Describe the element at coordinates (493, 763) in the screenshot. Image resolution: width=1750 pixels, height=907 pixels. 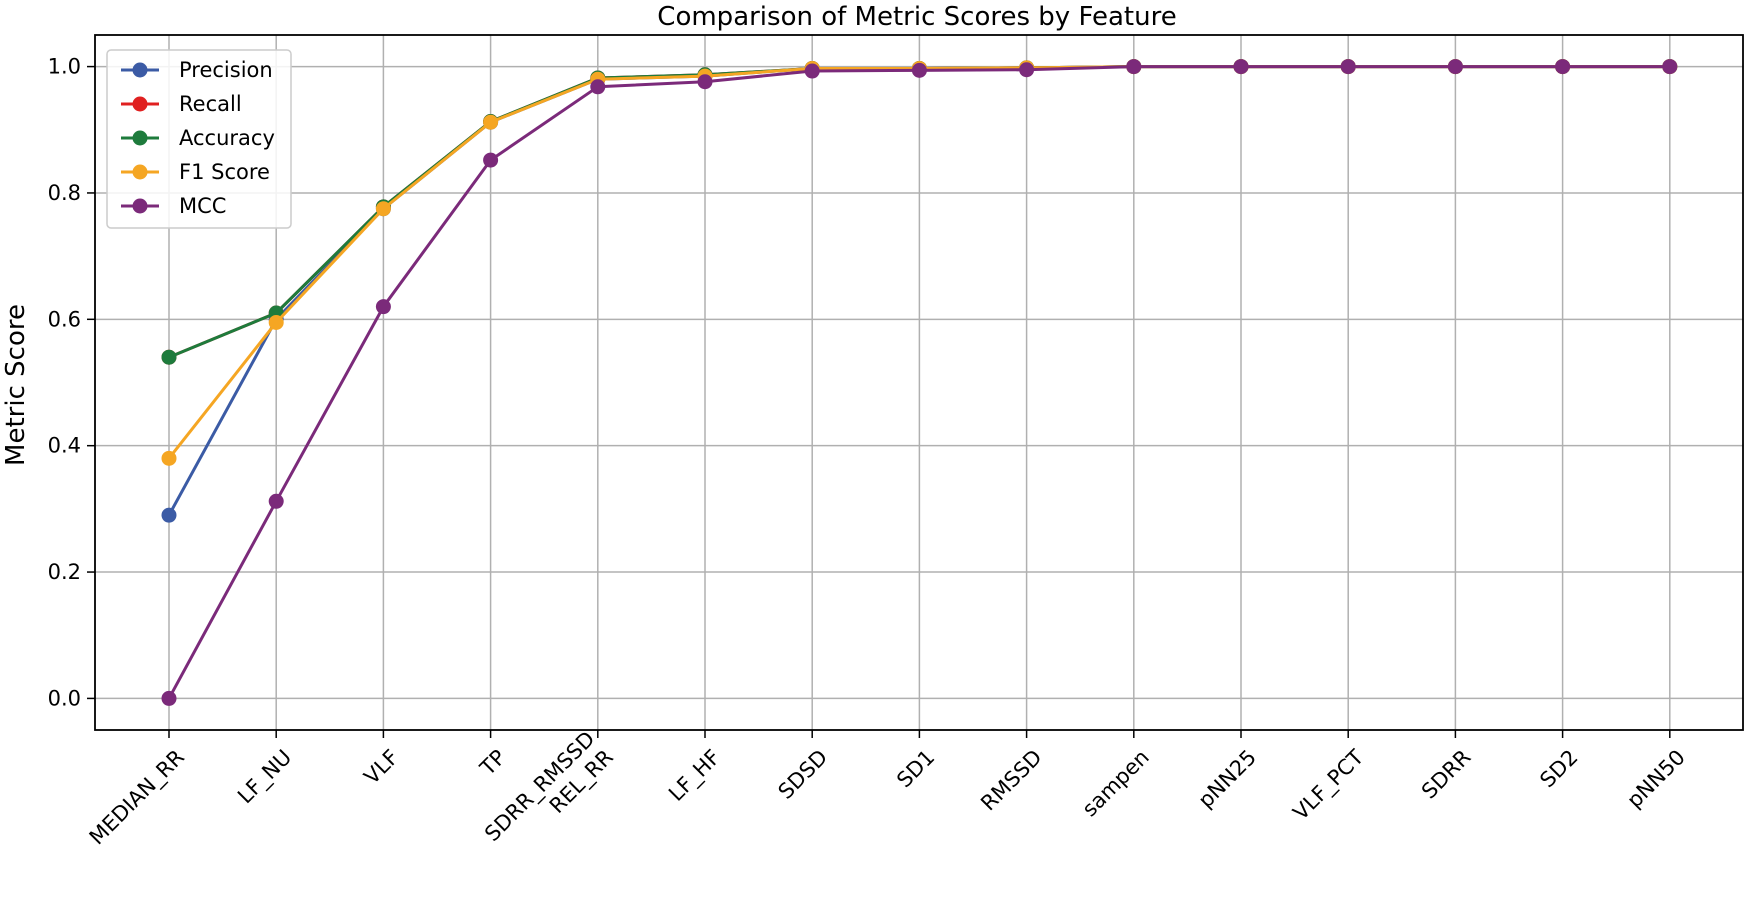
I see `x-tick-label: TP` at that location.